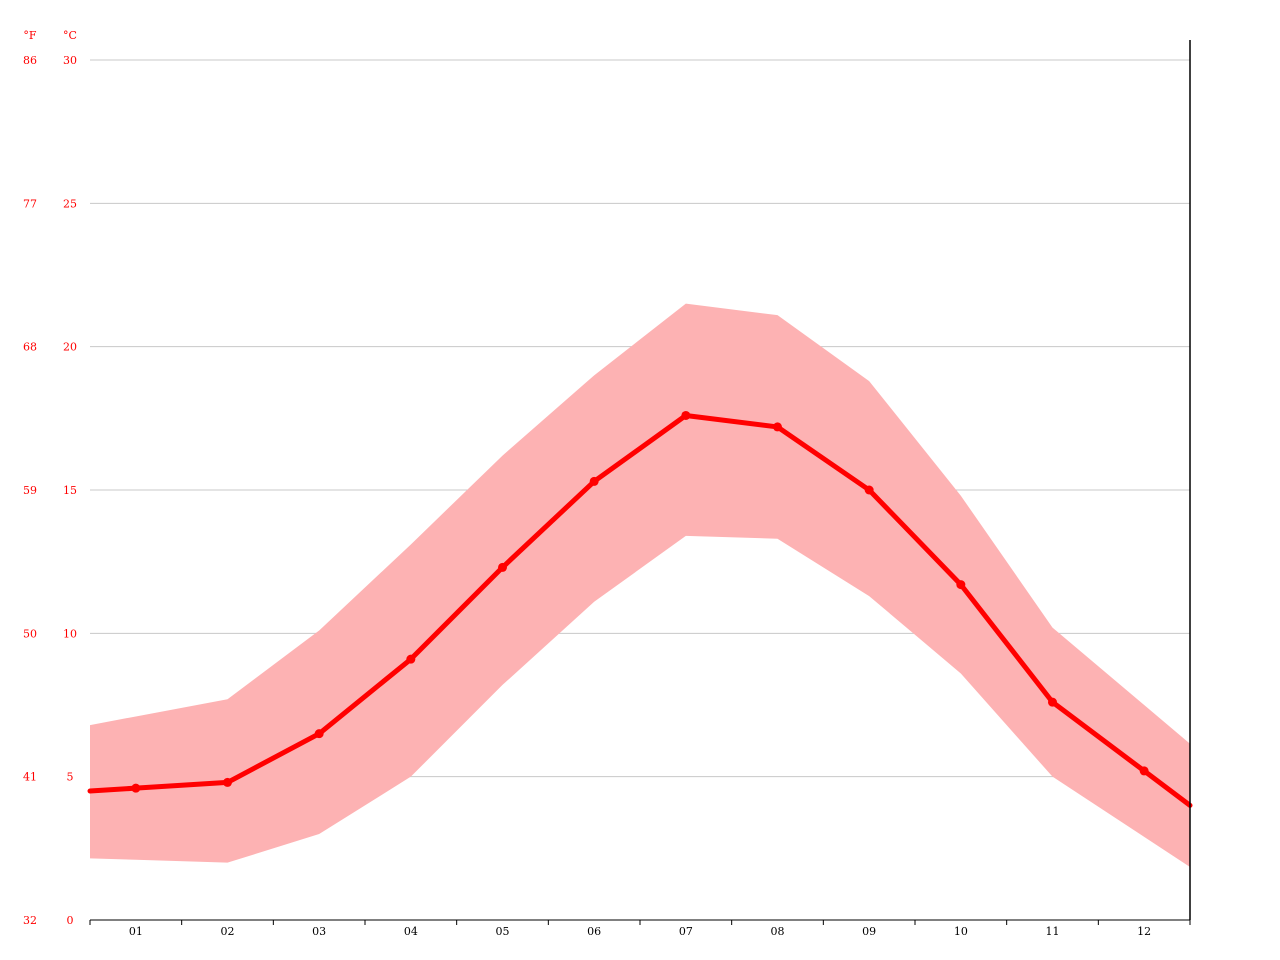  Describe the element at coordinates (70, 347) in the screenshot. I see `y-tick-label-celsius: 20` at that location.